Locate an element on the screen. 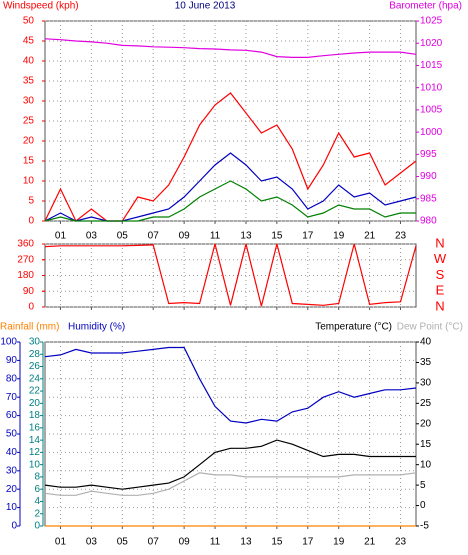 This screenshot has height=555, width=468. y-tick-label: 50 is located at coordinates (29, 21).